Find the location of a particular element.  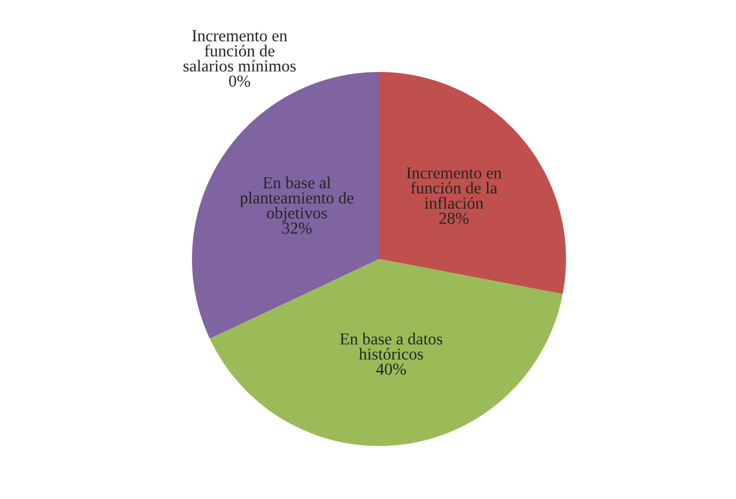

data-label: 28% is located at coordinates (454, 218).